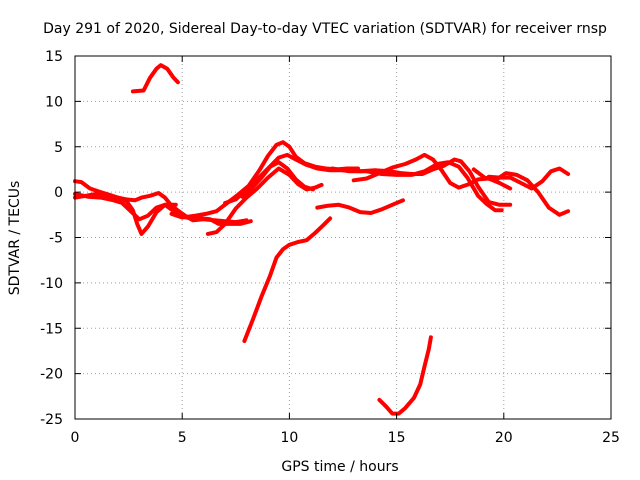  What do you see at coordinates (15, 238) in the screenshot?
I see `y-axis-label: SDTVAR / TECUs` at bounding box center [15, 238].